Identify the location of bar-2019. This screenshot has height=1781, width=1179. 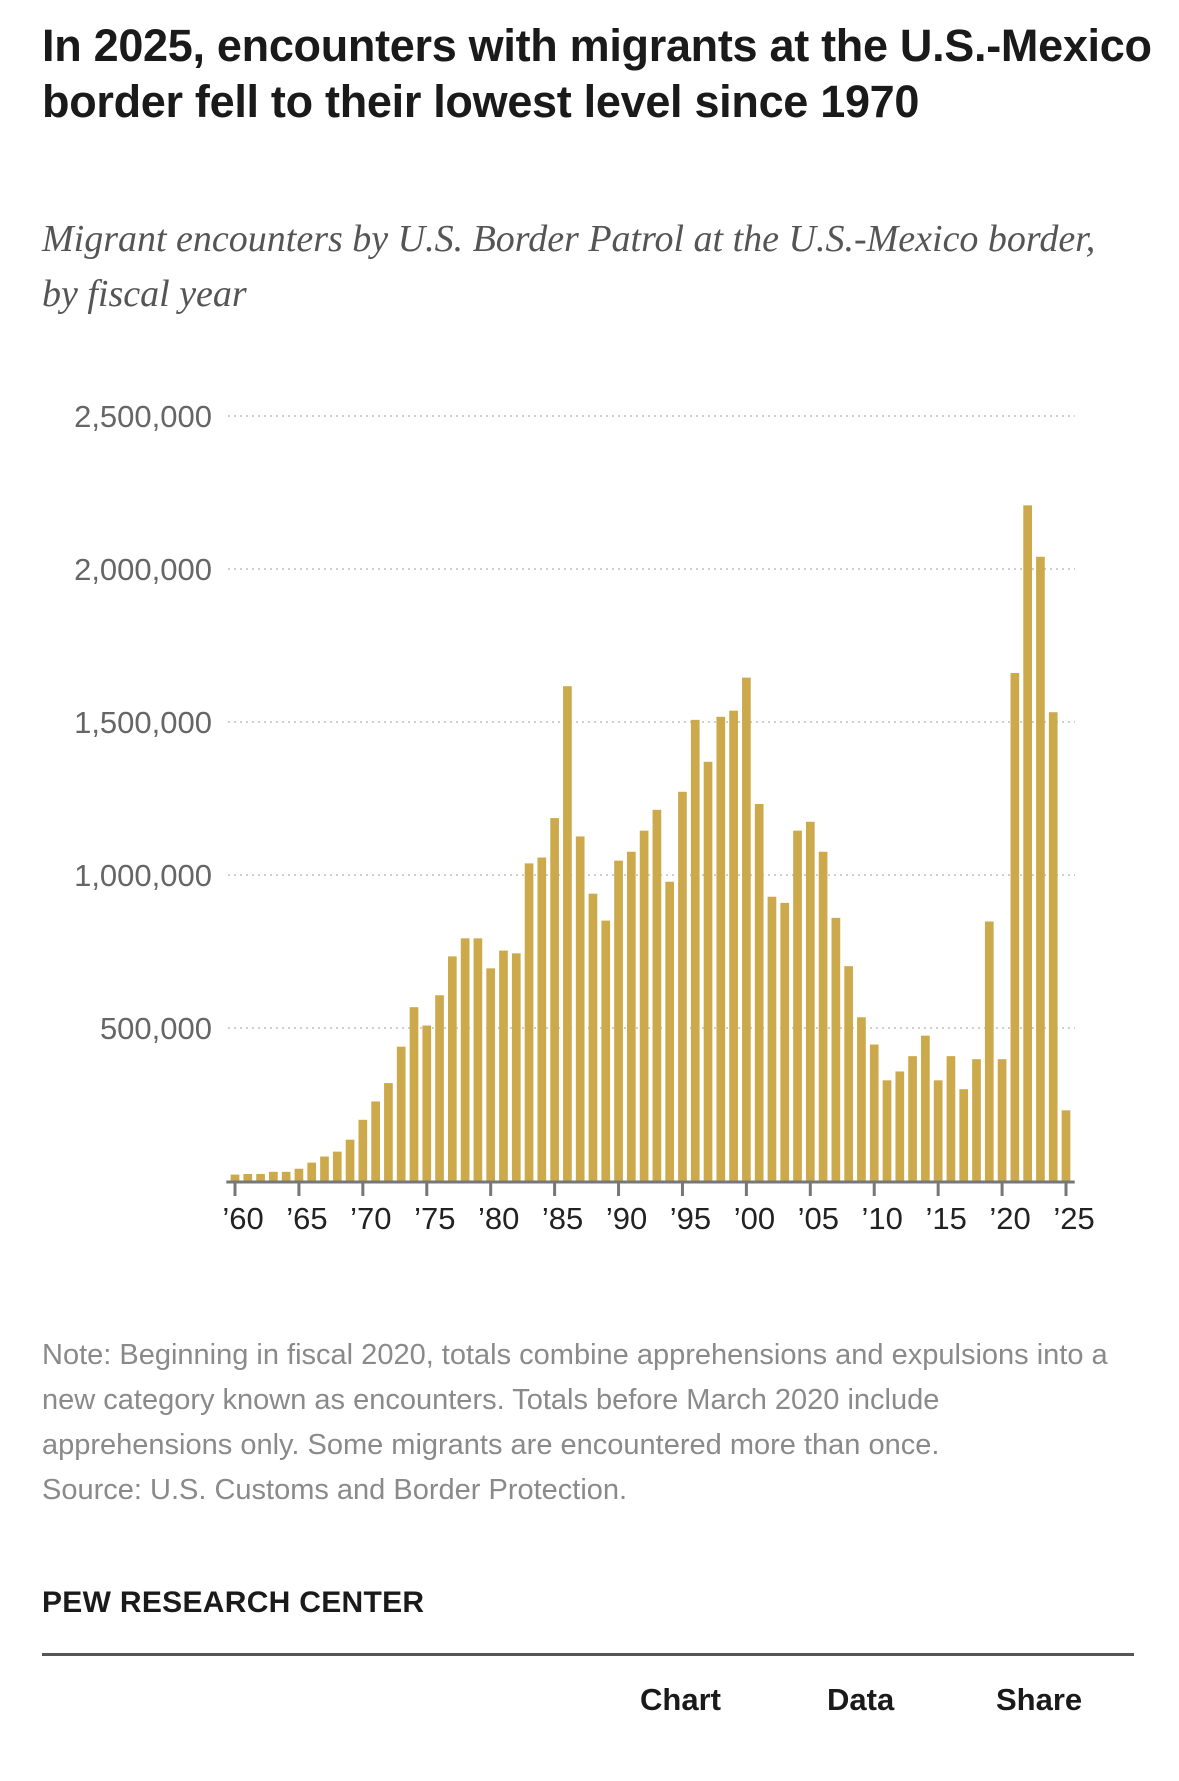
(989, 1051).